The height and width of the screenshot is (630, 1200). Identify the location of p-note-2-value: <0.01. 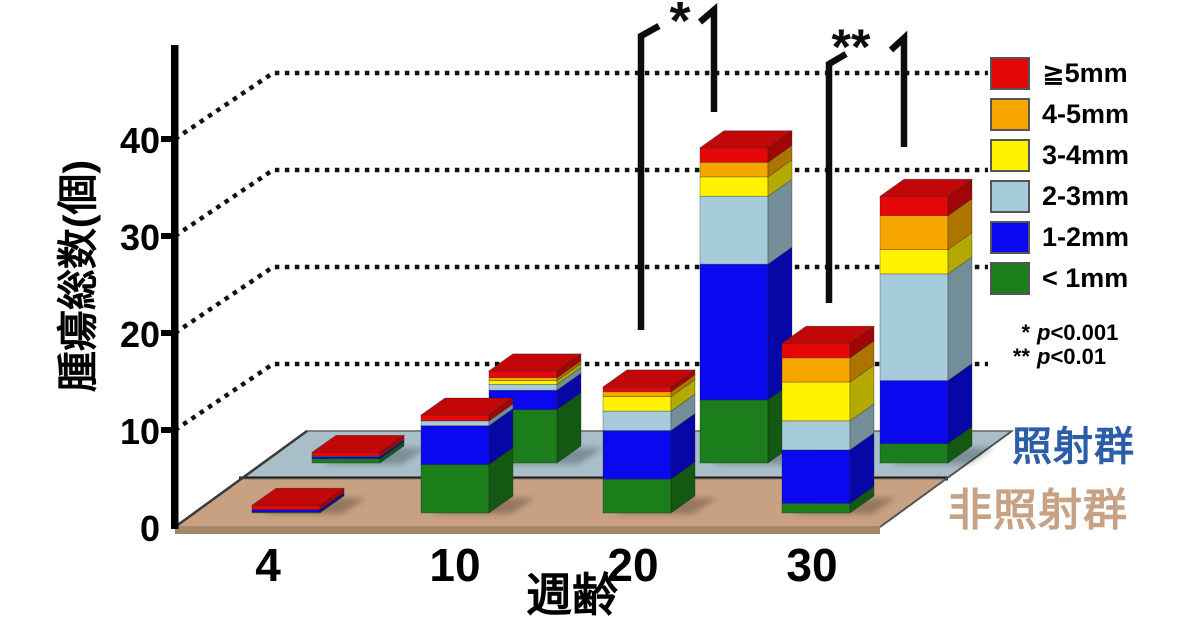
(1078, 356).